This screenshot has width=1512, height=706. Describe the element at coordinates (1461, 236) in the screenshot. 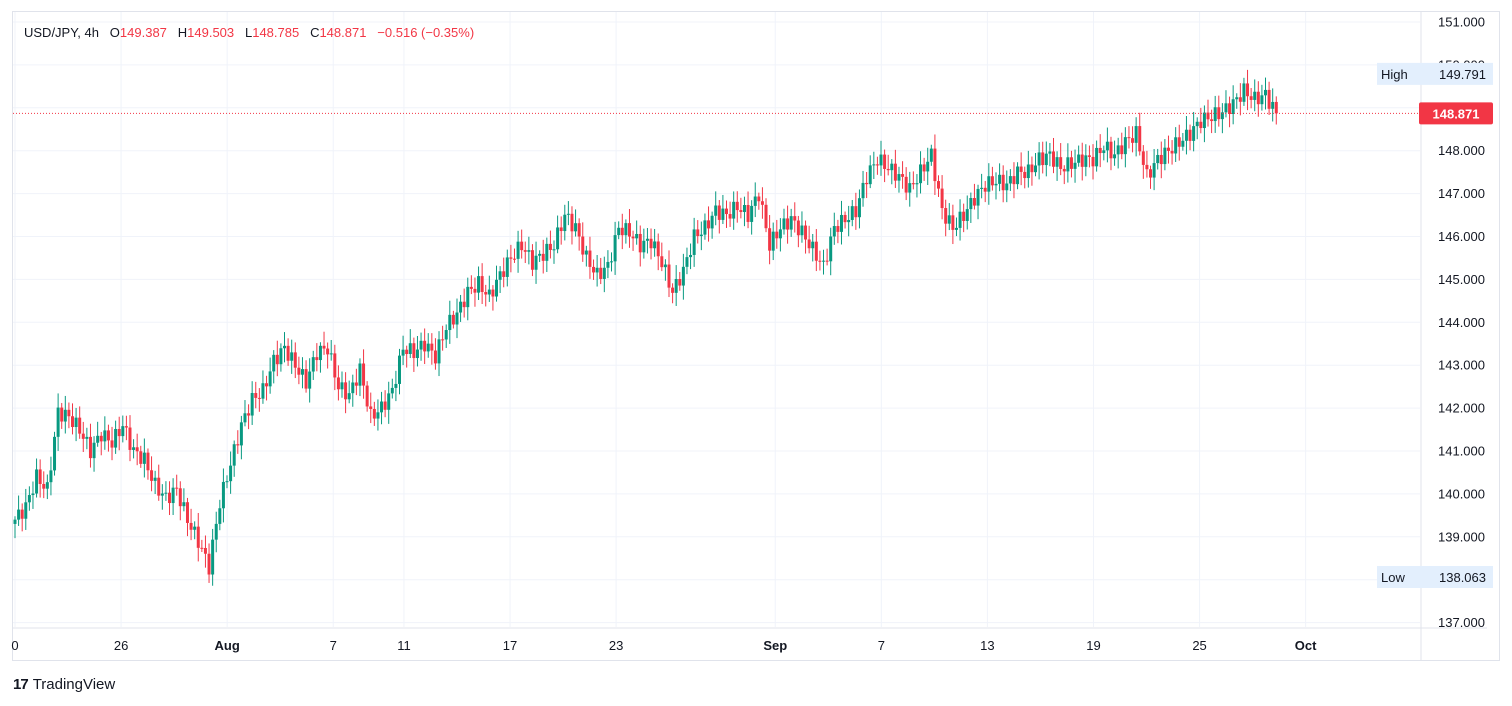

I see `y-tick-label: 146.000` at that location.